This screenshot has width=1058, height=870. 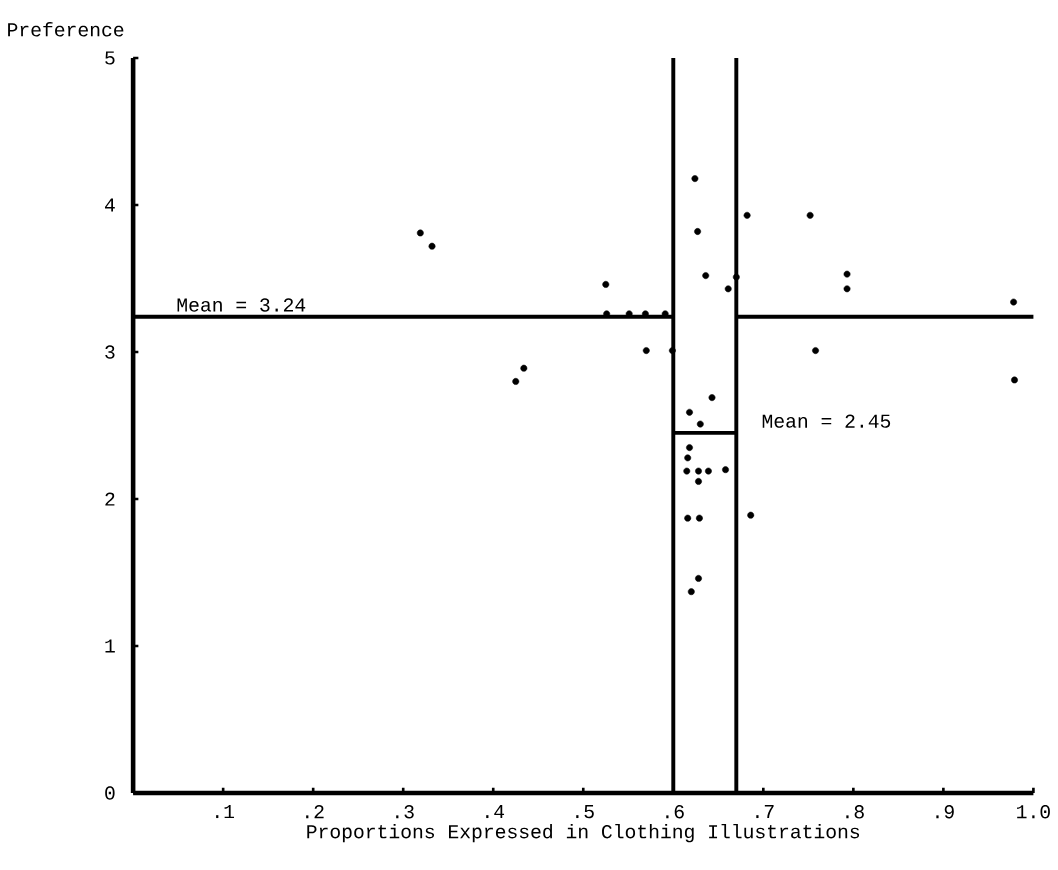 What do you see at coordinates (110, 646) in the screenshot?
I see `y-tick-label: 1` at bounding box center [110, 646].